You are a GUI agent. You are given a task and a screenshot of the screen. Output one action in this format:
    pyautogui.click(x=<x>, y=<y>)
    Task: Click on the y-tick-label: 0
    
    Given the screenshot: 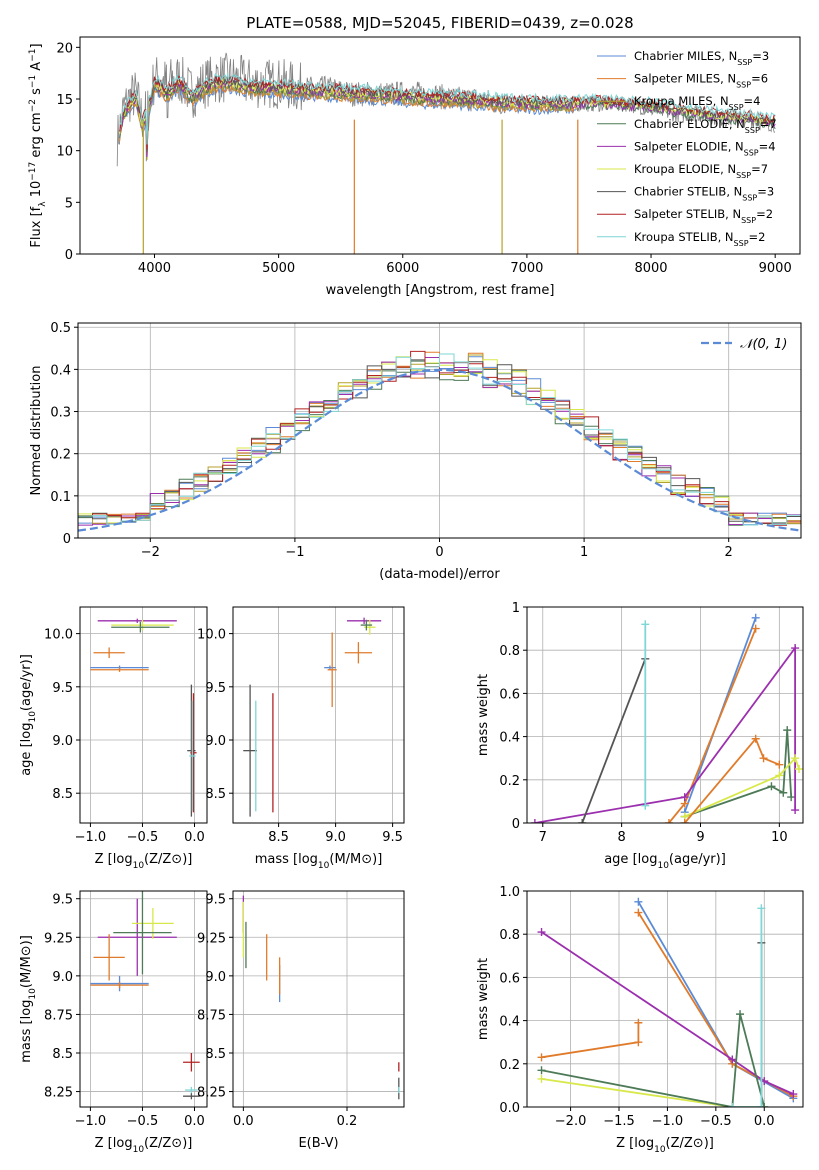 What is the action you would take?
    pyautogui.click(x=67, y=539)
    